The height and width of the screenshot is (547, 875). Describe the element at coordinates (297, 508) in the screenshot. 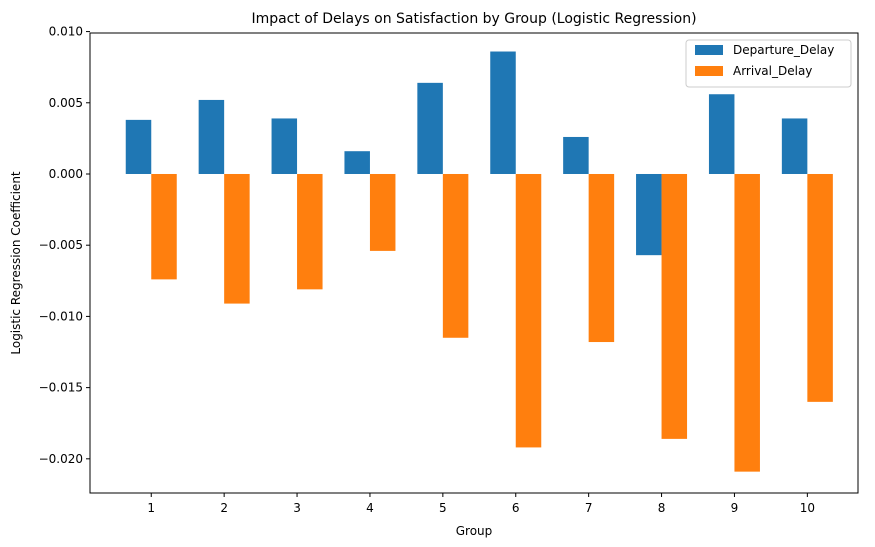

I see `x-tick-label: 3` at that location.